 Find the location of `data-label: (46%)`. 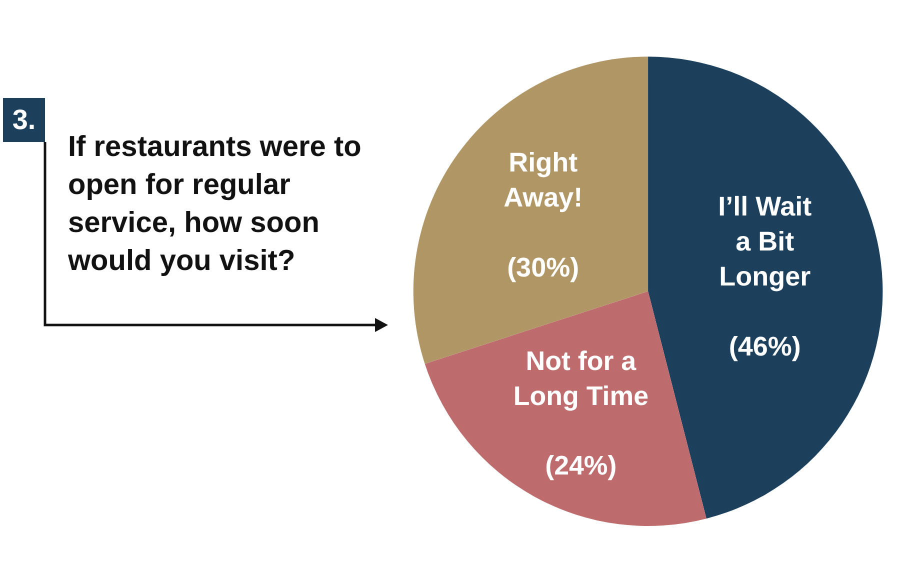

data-label: (46%) is located at coordinates (764, 347).